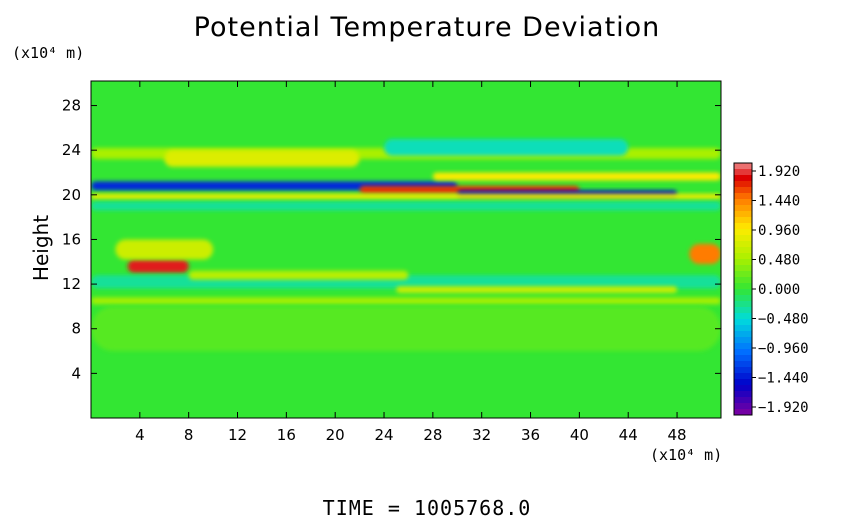 Image resolution: width=854 pixels, height=520 pixels. Describe the element at coordinates (48, 53) in the screenshot. I see `y-axis-unit-label: (x10⁴ m)` at that location.